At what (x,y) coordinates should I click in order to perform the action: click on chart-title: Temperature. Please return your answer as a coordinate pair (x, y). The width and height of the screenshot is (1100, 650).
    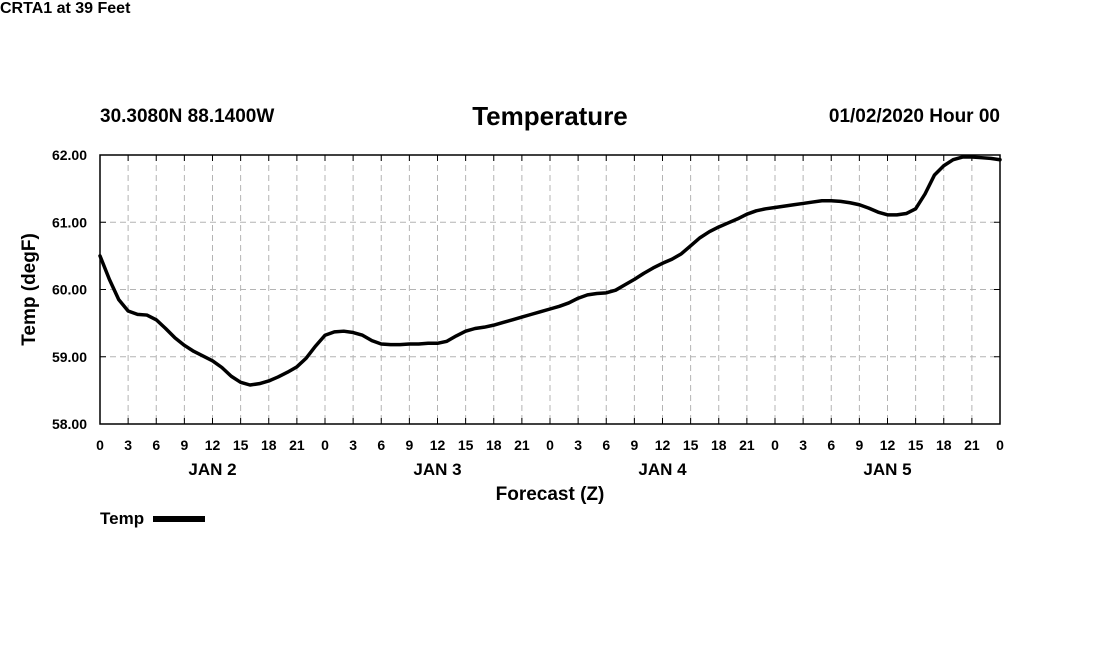
    Looking at the image, I should click on (550, 116).